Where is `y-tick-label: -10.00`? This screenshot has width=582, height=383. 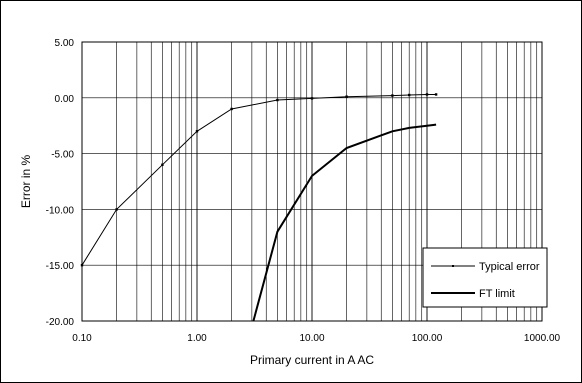 y-tick-label: -10.00 is located at coordinates (60, 210).